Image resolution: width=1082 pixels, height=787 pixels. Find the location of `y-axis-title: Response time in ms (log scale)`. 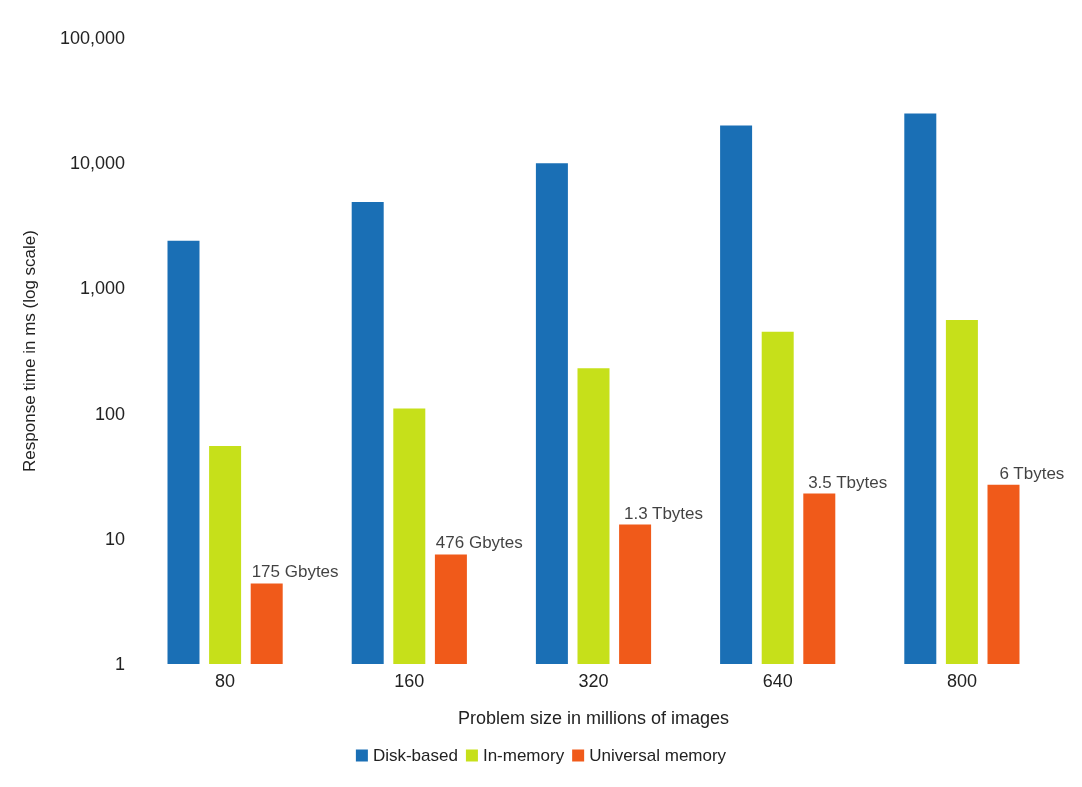

y-axis-title: Response time in ms (log scale) is located at coordinates (29, 351).